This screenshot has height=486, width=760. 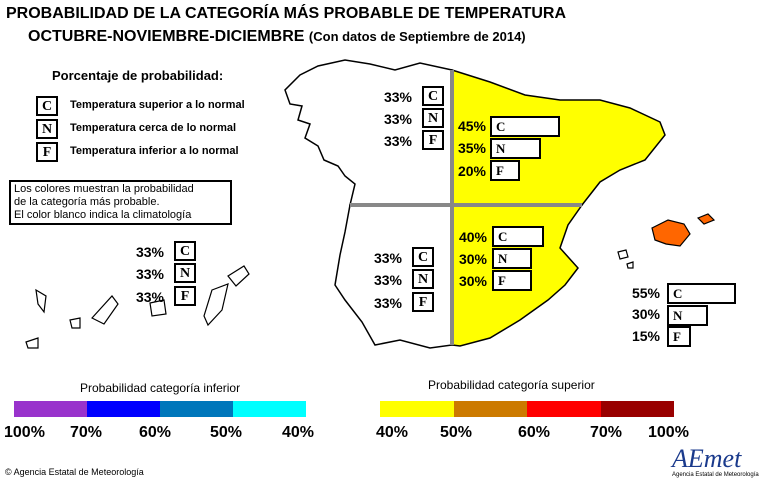 I want to click on scale-superior-tick-4: 70%, so click(x=606, y=432).